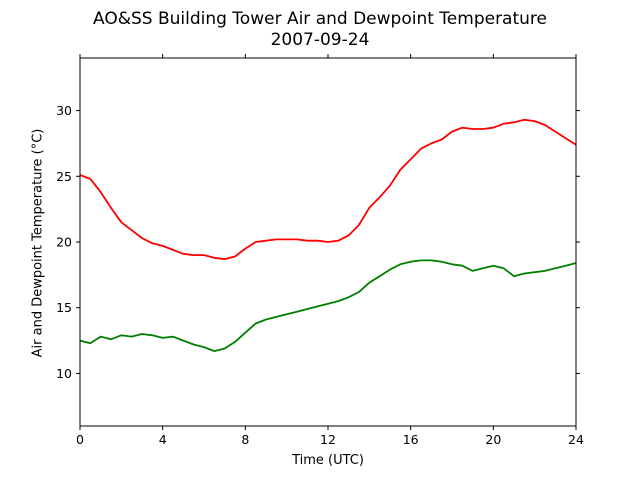  I want to click on y-tick-label: 30, so click(64, 110).